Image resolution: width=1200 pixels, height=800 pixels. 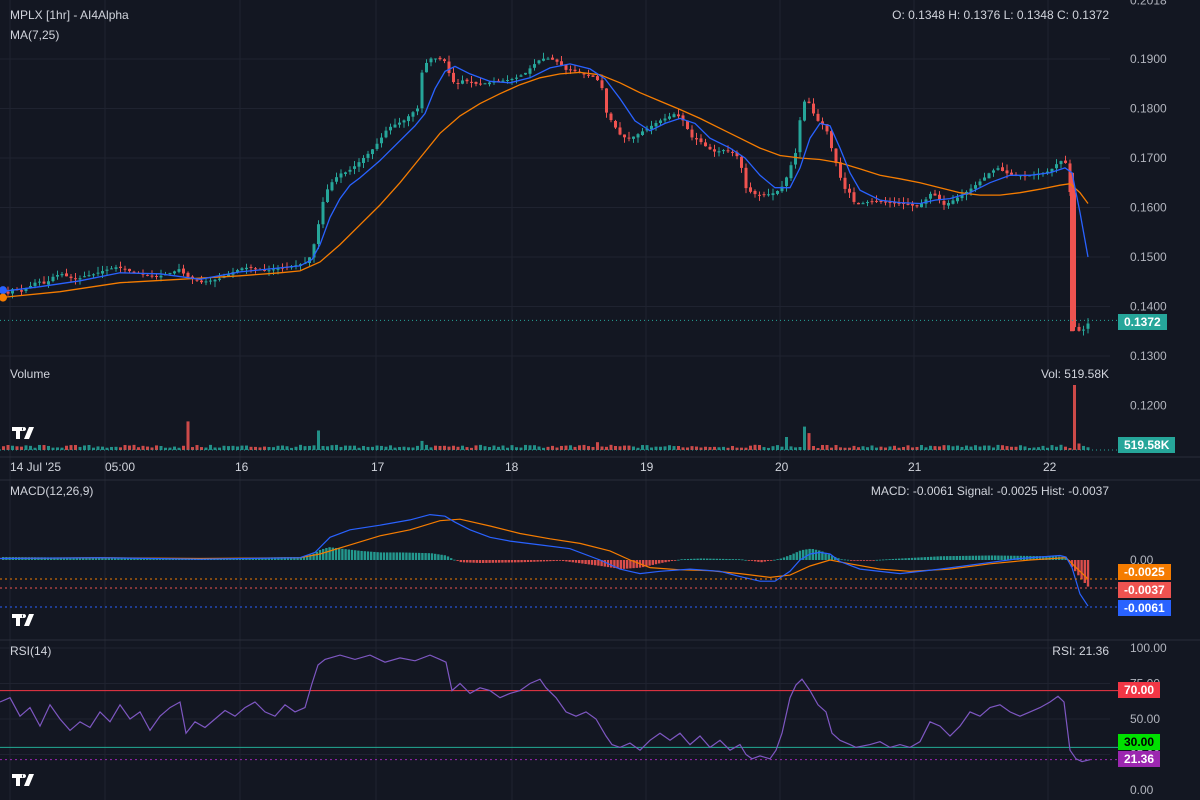 I want to click on ma25-start-dot, so click(x=3, y=297).